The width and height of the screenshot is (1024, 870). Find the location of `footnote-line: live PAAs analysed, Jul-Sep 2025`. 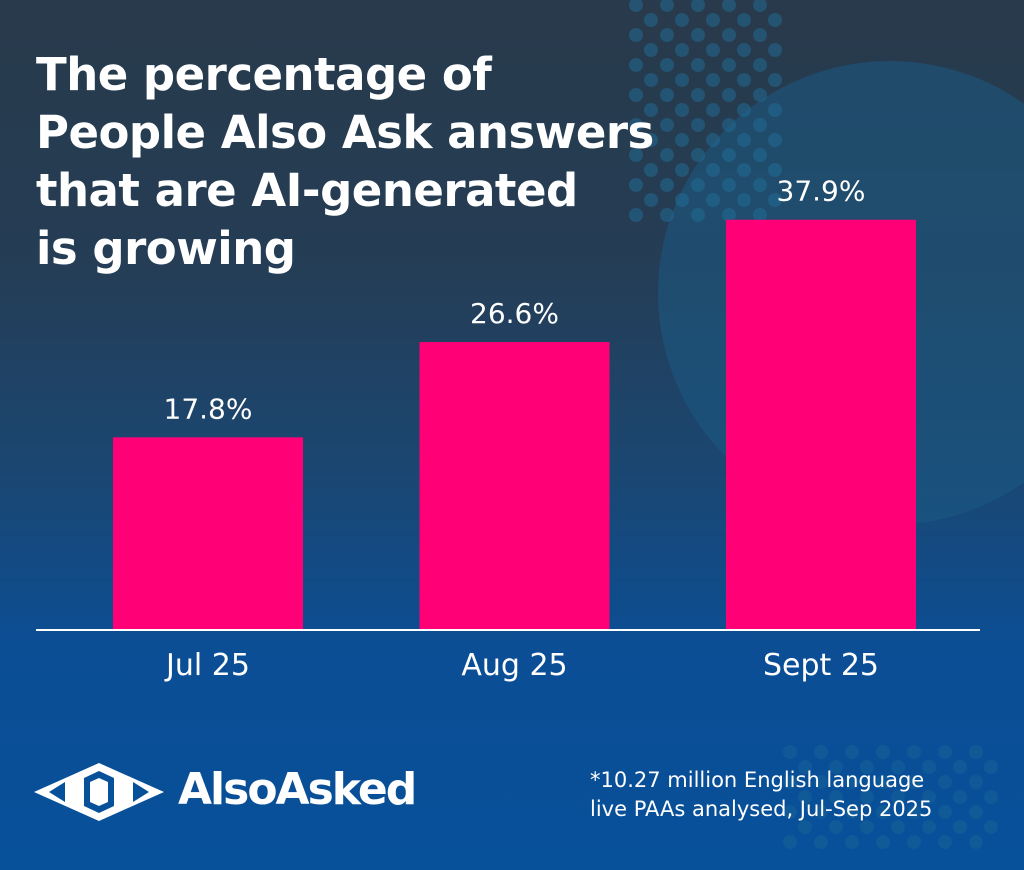

footnote-line: live PAAs analysed, Jul-Sep 2025 is located at coordinates (761, 809).